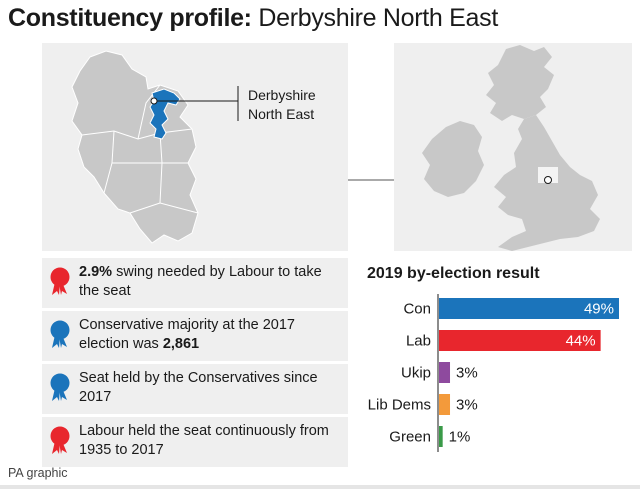 Image resolution: width=640 pixels, height=489 pixels. Describe the element at coordinates (453, 273) in the screenshot. I see `chart-title: 2019 by-election result` at that location.